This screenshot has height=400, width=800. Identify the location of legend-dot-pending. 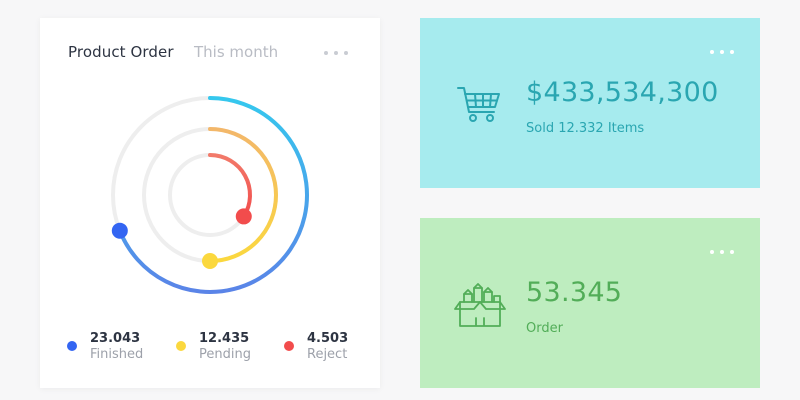
(181, 346).